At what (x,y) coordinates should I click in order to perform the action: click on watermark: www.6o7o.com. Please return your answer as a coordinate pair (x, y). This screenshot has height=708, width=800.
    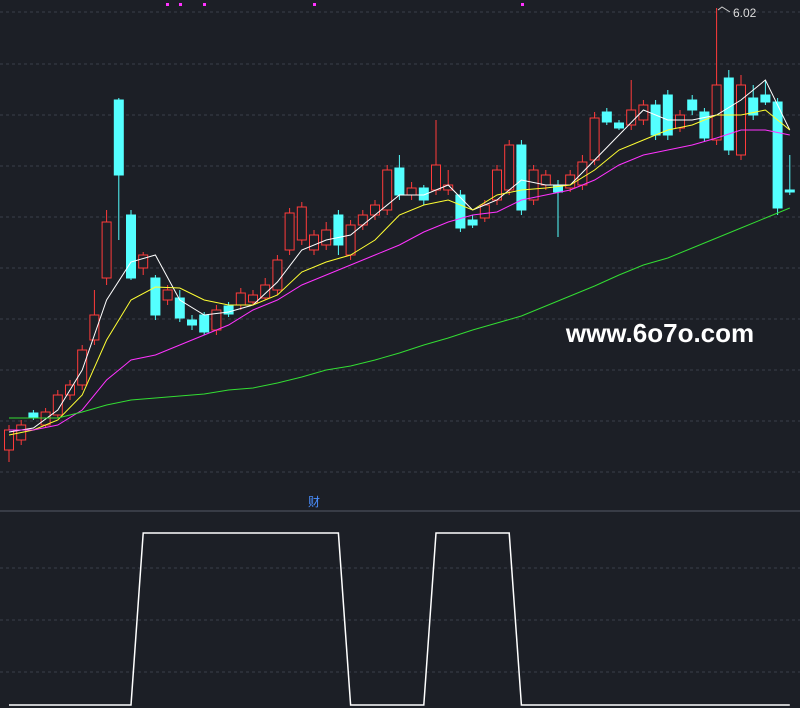
    Looking at the image, I should click on (659, 333).